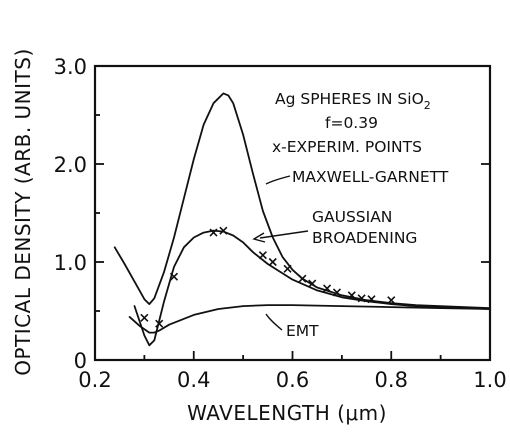 Image resolution: width=510 pixels, height=434 pixels. I want to click on y-tick-label-2: 2.0, so click(70, 165).